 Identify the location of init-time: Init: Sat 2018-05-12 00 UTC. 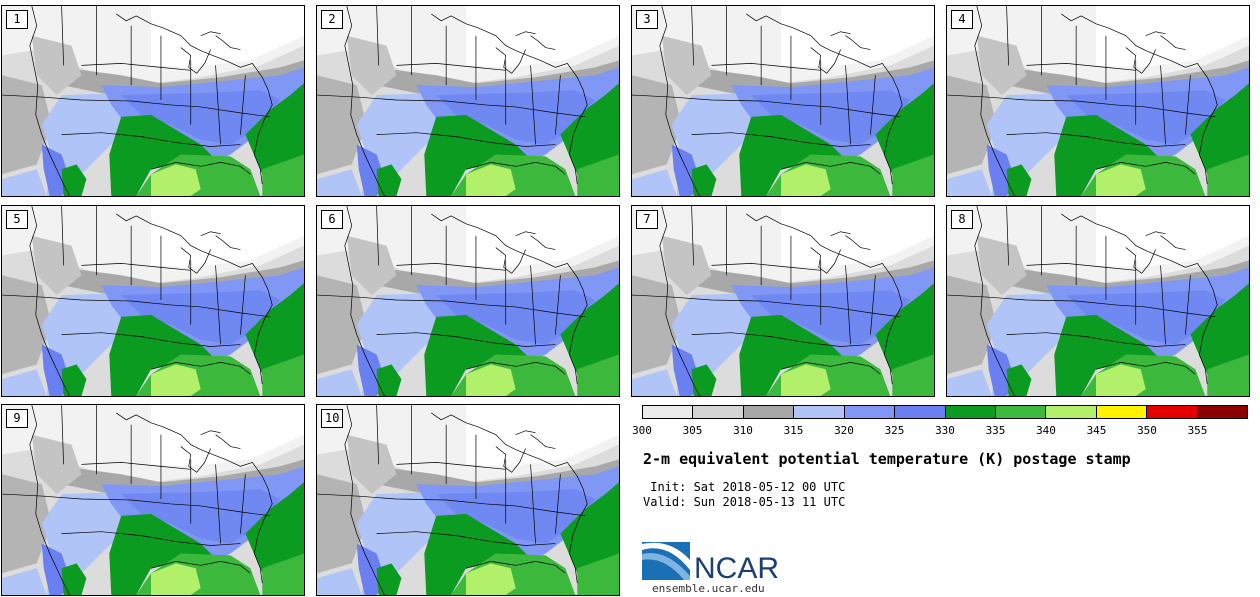
(744, 487).